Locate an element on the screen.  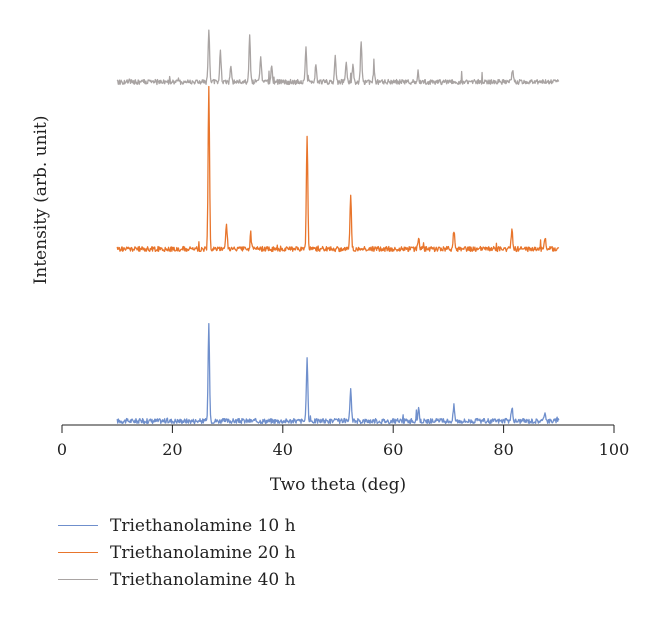
legend-label-20h: Triethanolamine 20 h is located at coordinates (203, 552).